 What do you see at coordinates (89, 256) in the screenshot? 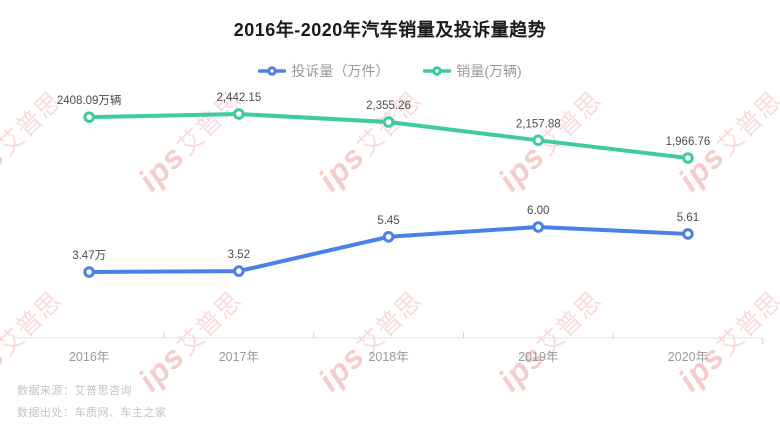
I see `data-point-label: 3.47万` at bounding box center [89, 256].